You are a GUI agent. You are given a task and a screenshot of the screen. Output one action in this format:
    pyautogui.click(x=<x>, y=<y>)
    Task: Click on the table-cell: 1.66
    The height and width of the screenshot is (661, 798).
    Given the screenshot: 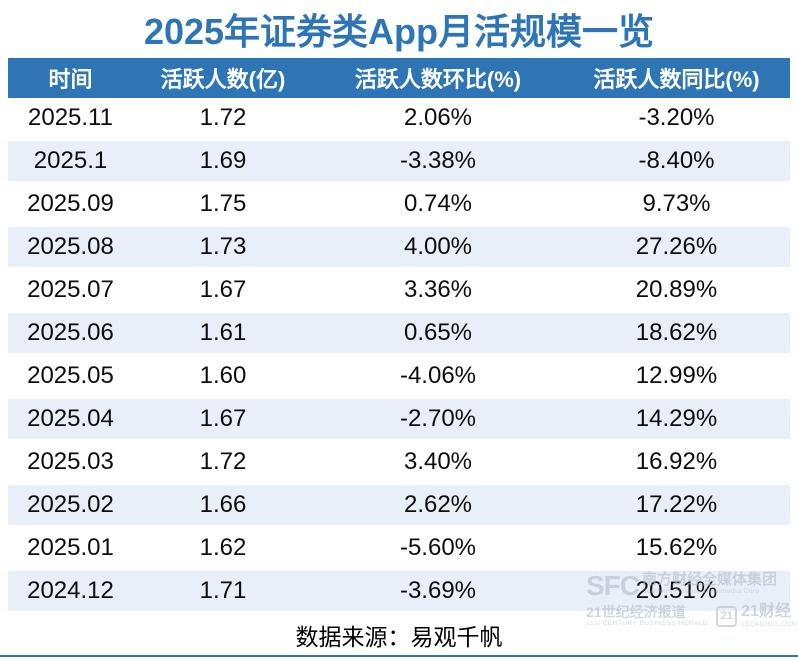 What is the action you would take?
    pyautogui.click(x=223, y=506)
    